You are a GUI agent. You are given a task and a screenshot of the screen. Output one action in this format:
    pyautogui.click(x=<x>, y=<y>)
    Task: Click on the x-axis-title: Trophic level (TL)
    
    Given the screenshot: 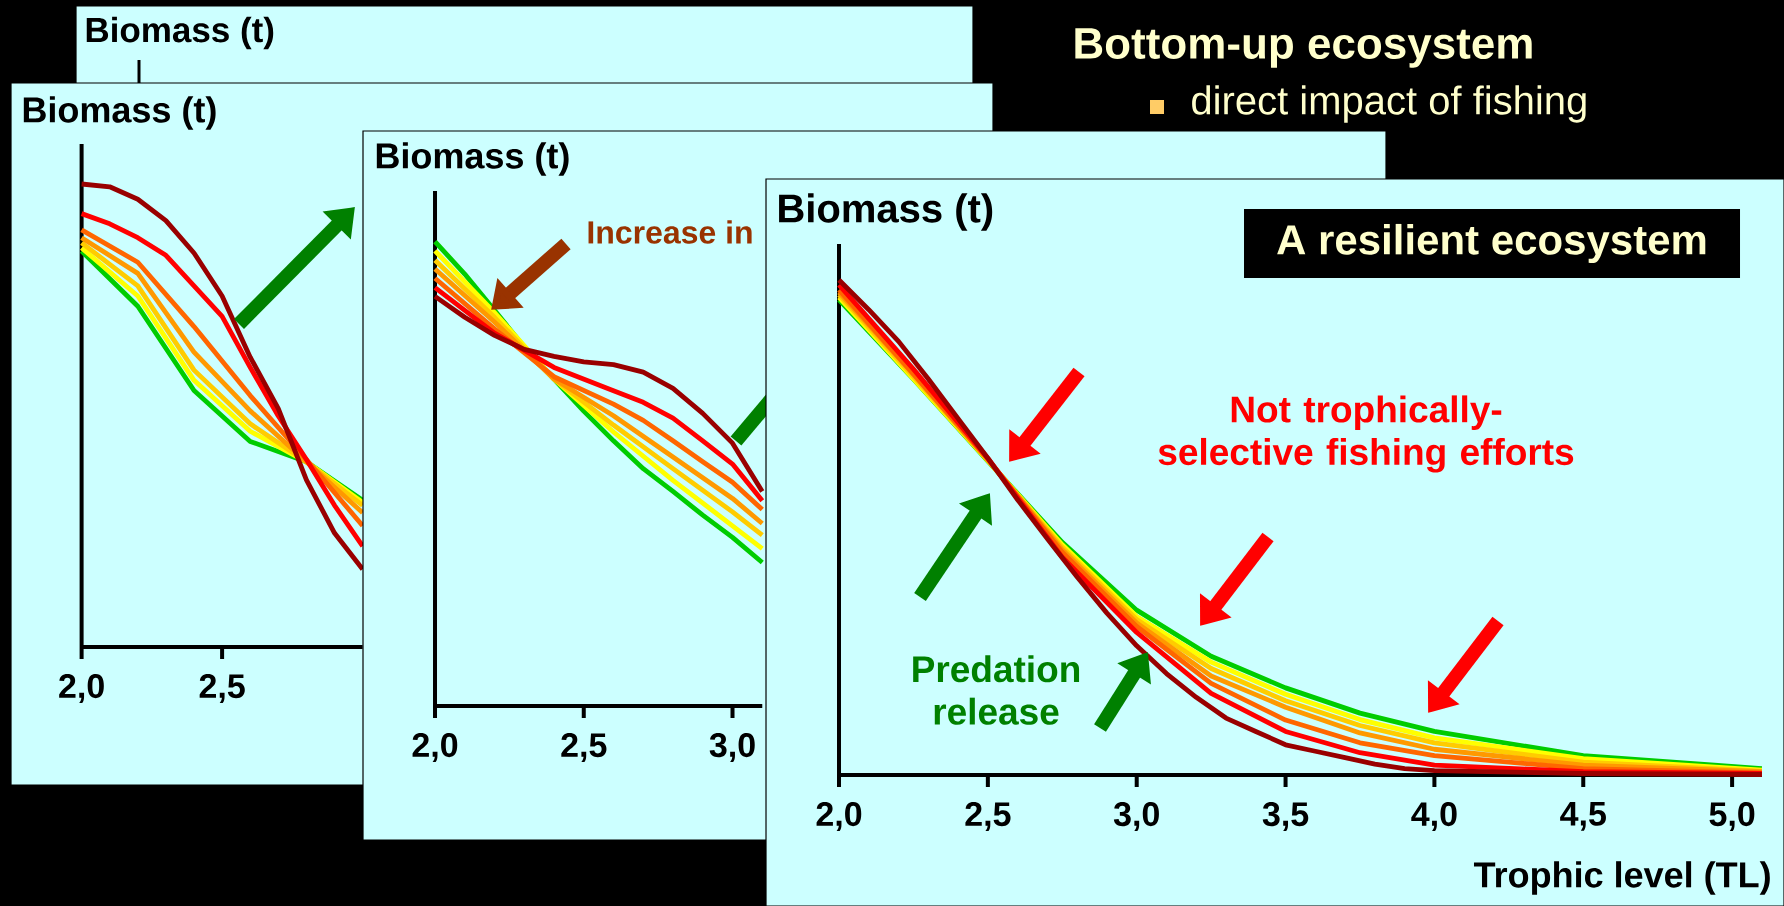 What is the action you would take?
    pyautogui.click(x=1621, y=878)
    